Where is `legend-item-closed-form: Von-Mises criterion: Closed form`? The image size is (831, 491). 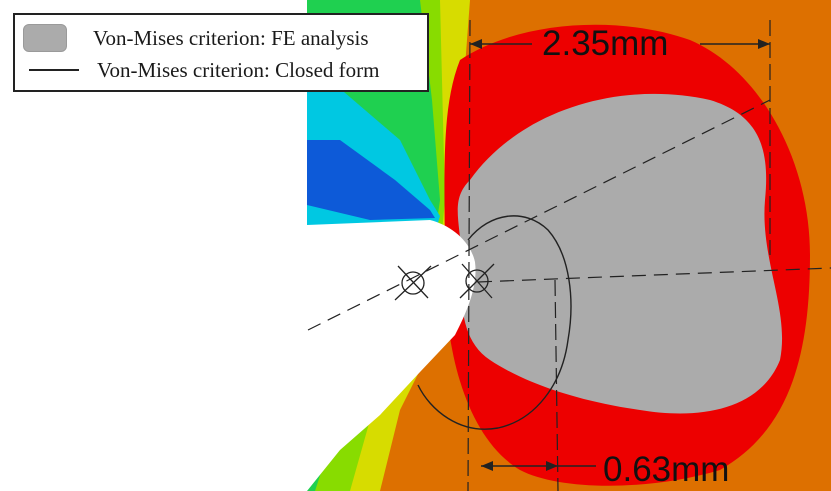 legend-item-closed-form: Von-Mises criterion: Closed form is located at coordinates (201, 70).